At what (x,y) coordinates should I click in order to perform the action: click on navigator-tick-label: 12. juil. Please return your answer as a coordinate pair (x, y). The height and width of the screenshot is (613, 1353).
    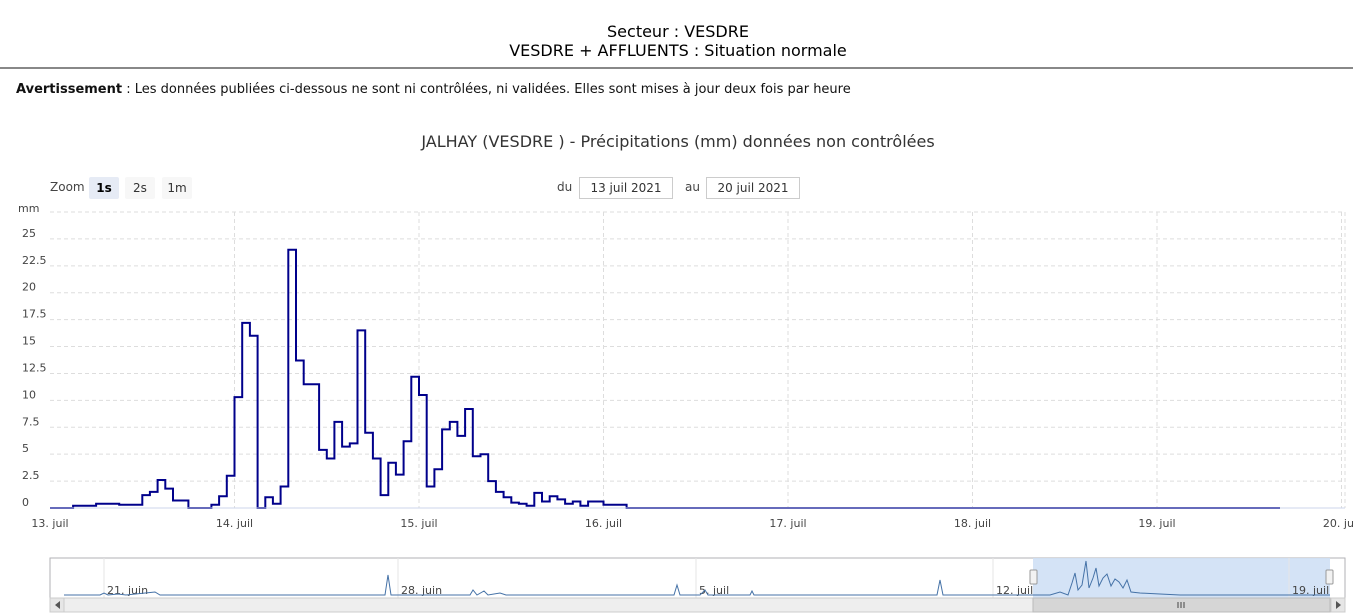
    Looking at the image, I should click on (1014, 590).